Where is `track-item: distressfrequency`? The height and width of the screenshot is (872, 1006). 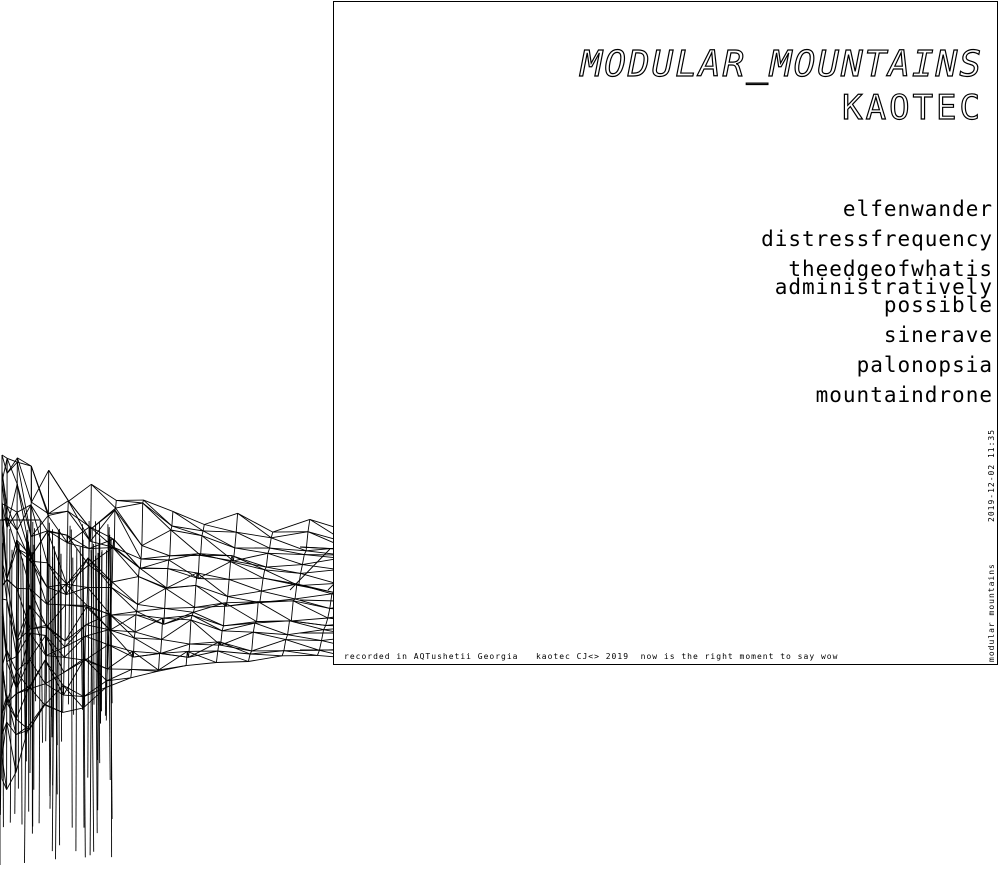 track-item: distressfrequency is located at coordinates (877, 239).